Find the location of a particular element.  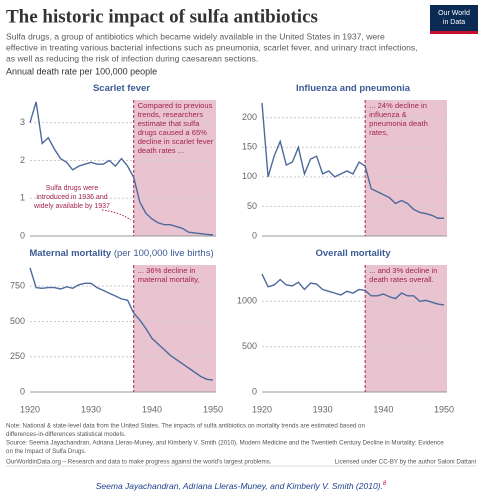

y-tick-label: 3 is located at coordinates (22, 122).